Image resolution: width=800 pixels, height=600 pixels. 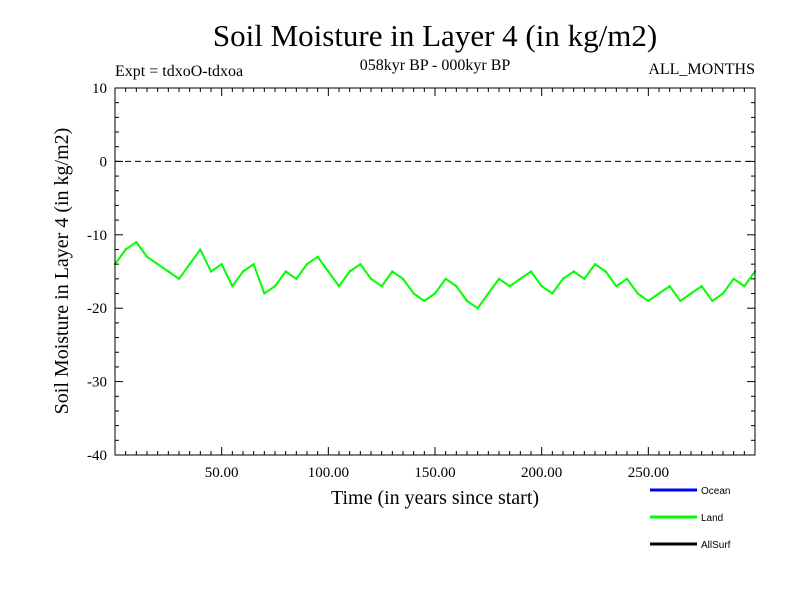 What do you see at coordinates (435, 35) in the screenshot?
I see `chart-title: Soil Moisture in Layer 4 (in kg/m2)` at bounding box center [435, 35].